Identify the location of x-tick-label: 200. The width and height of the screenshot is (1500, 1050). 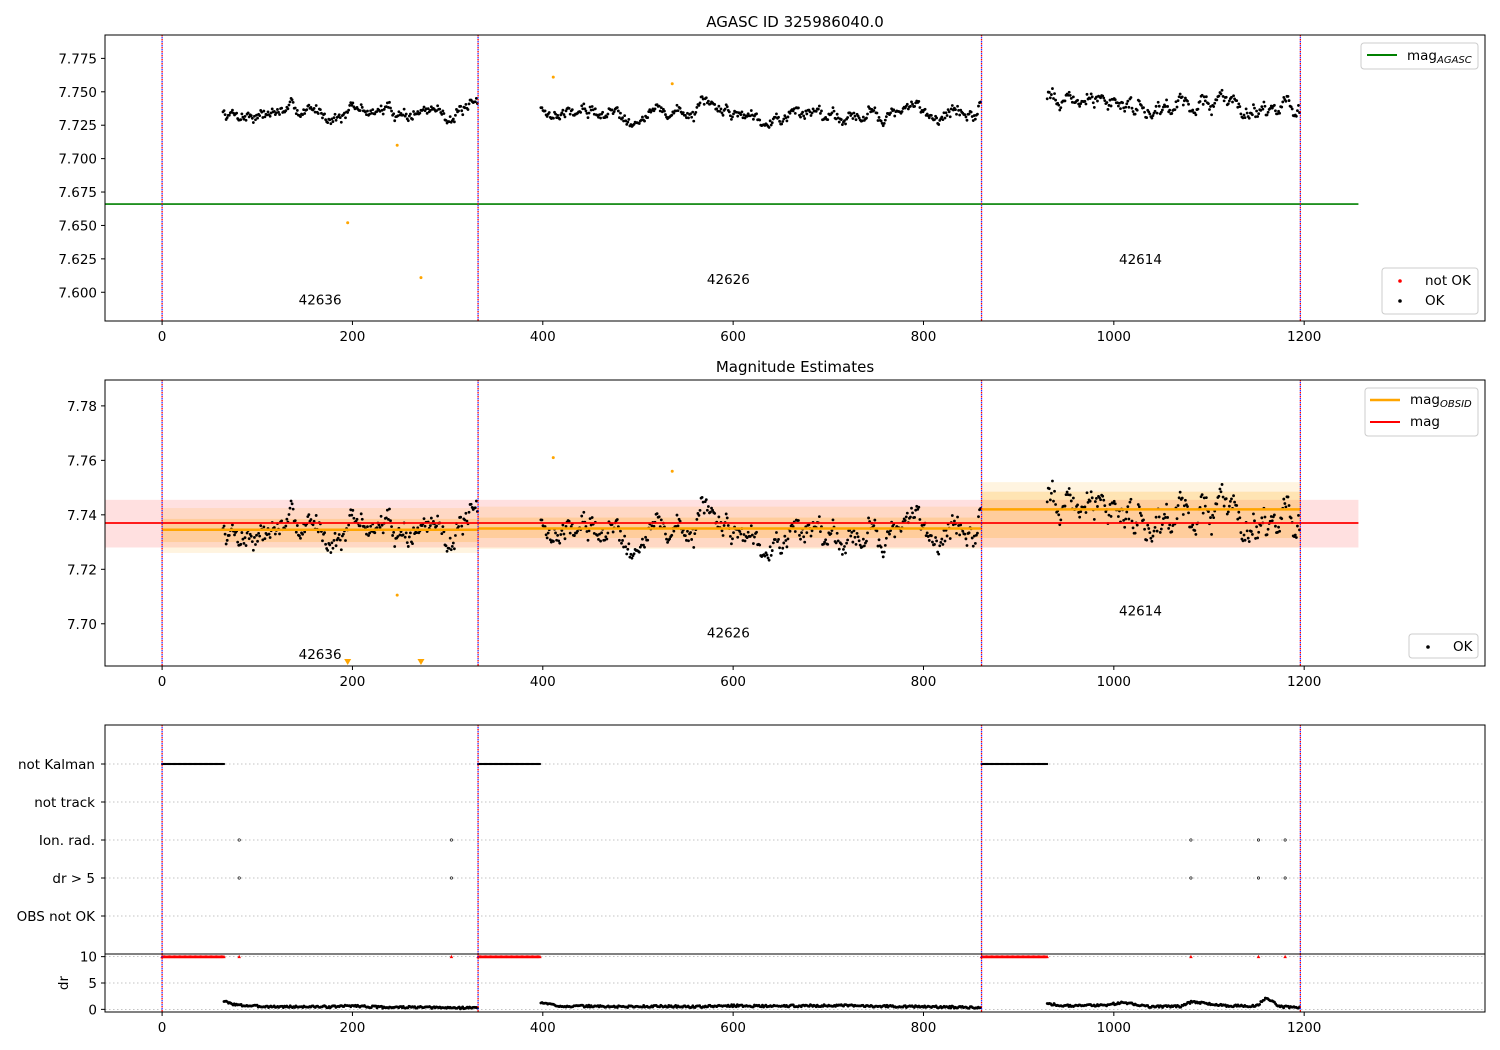
(353, 337).